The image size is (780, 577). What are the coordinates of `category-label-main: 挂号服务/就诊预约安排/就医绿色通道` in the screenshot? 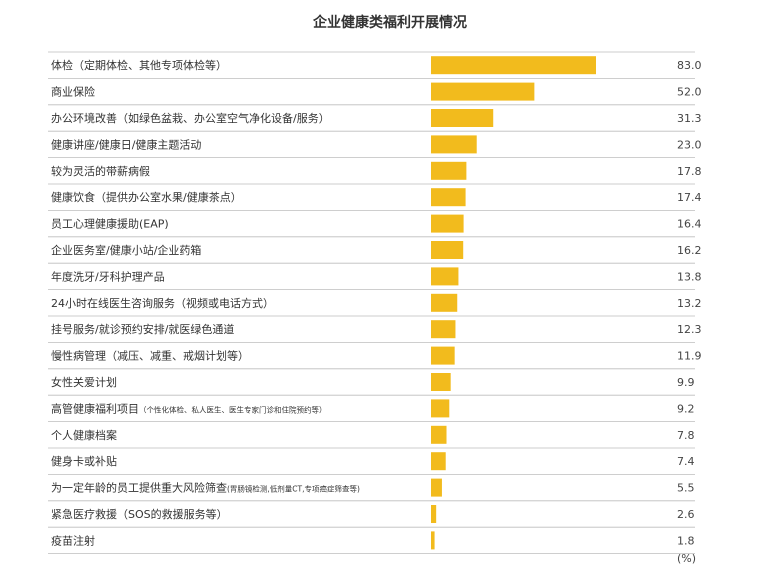 It's located at (142, 329).